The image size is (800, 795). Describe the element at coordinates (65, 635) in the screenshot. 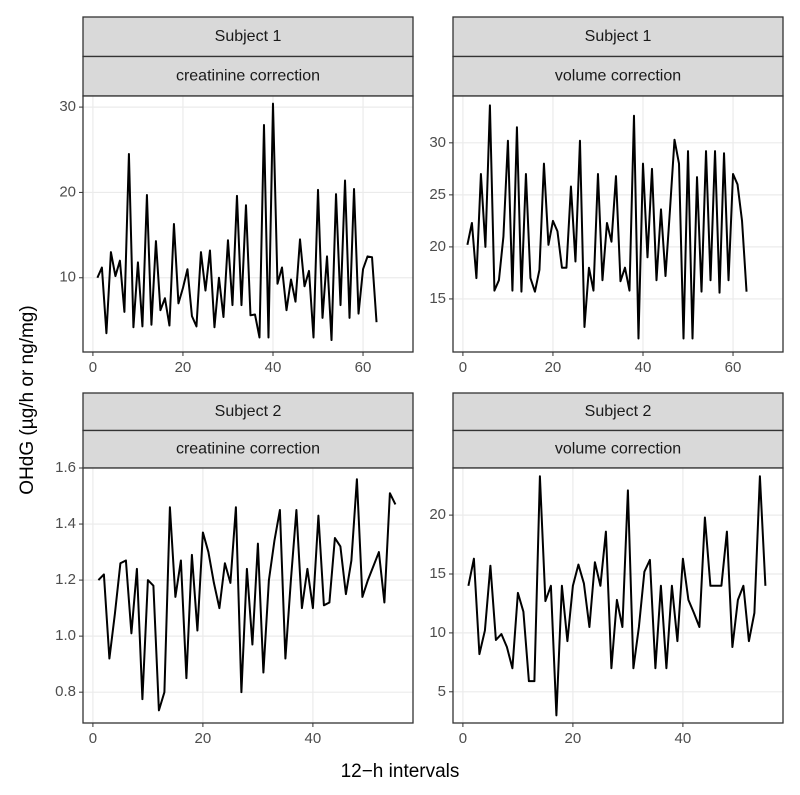

I see `y-tick-label: 1.0` at that location.